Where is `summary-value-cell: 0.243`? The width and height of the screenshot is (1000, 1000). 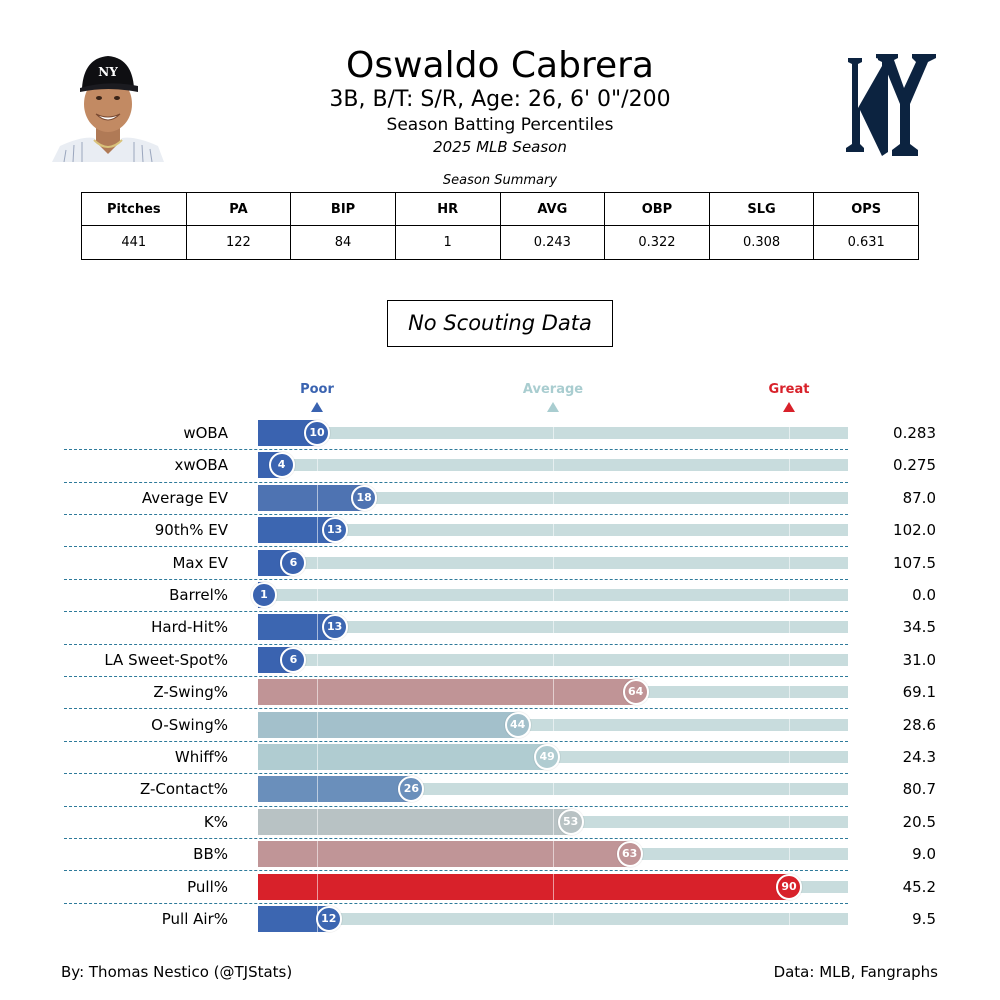
summary-value-cell: 0.243 is located at coordinates (552, 242).